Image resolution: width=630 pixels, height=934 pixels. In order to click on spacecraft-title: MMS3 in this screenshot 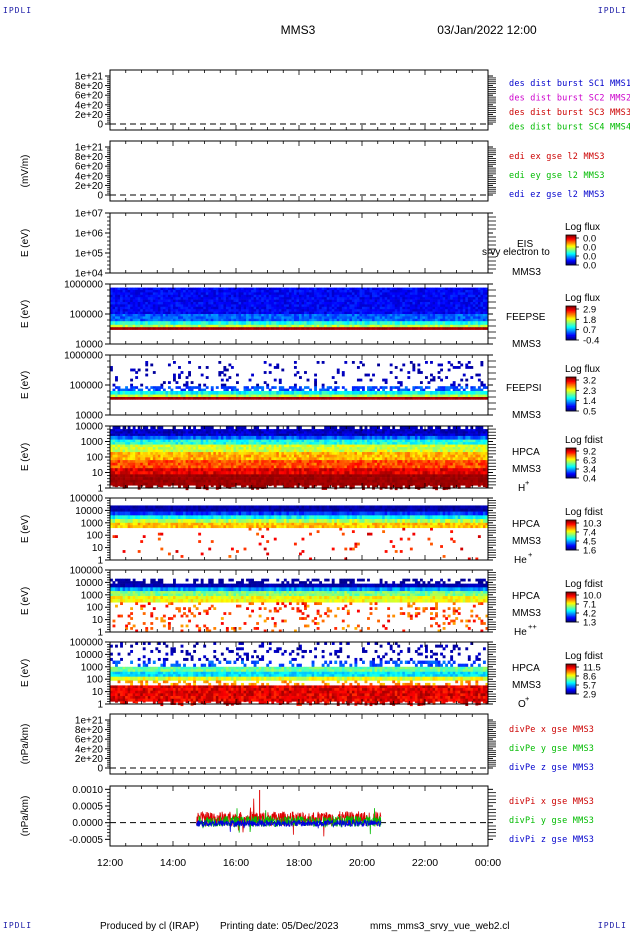, I will do `click(298, 30)`.